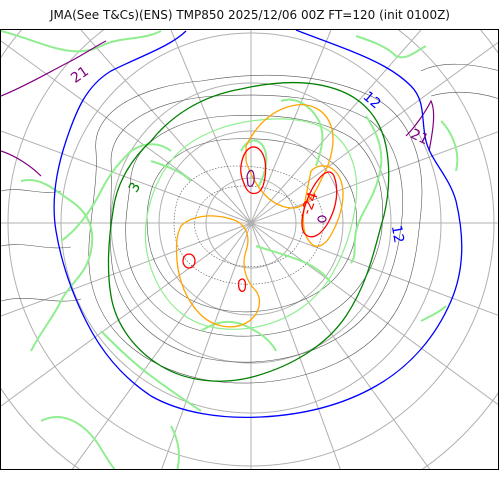 Image resolution: width=500 pixels, height=500 pixels. I want to click on isotherm-minus33, so click(286, 196).